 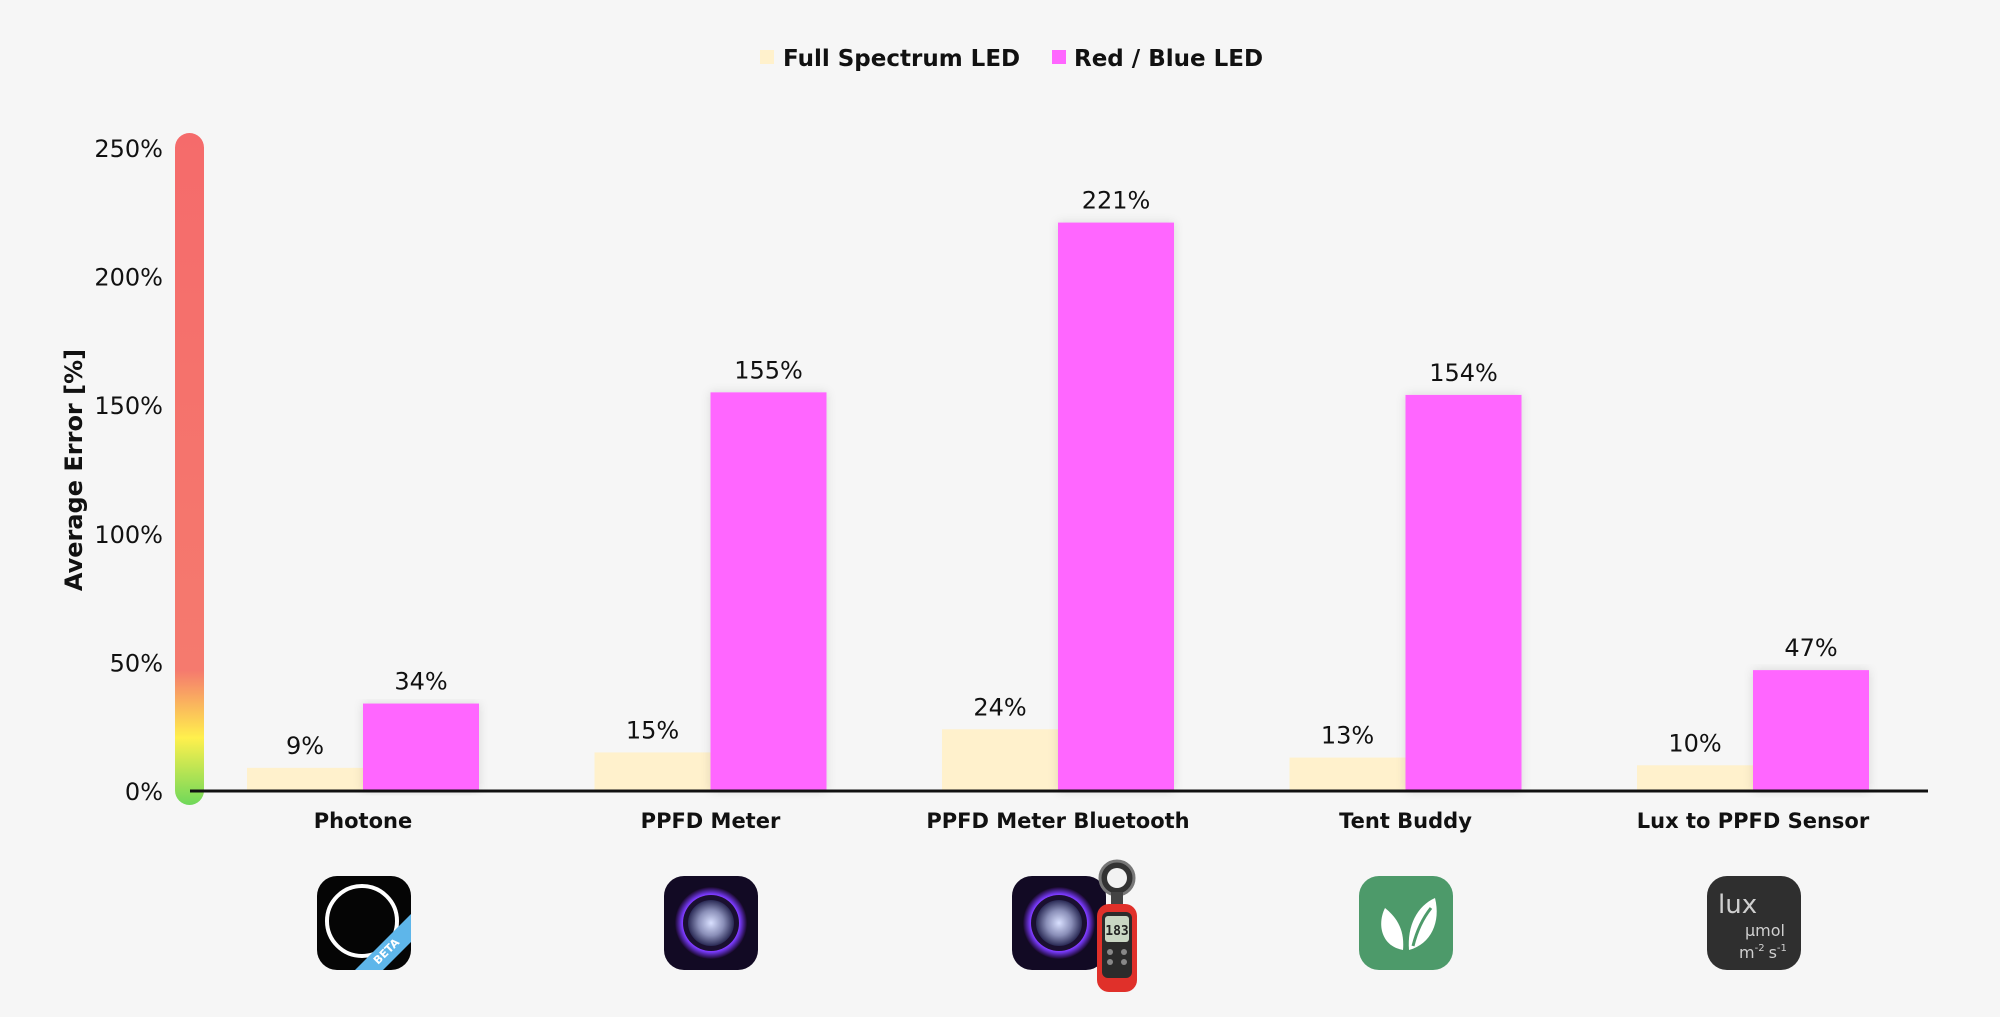 I want to click on category-label-lux-to-ppfd-sensor: Lux to PPFD Sensor, so click(x=1753, y=821).